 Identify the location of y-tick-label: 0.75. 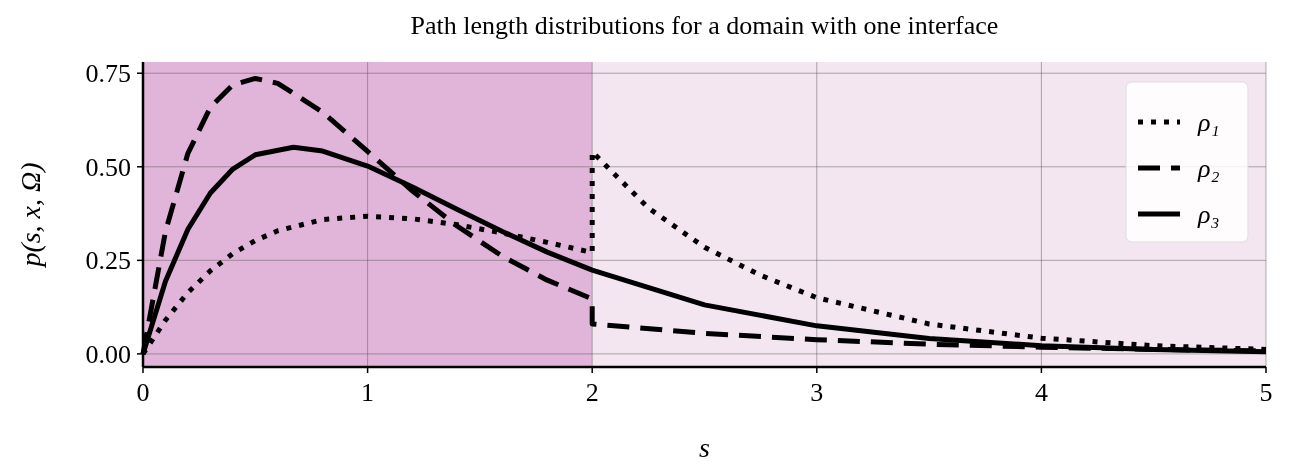
(108, 74).